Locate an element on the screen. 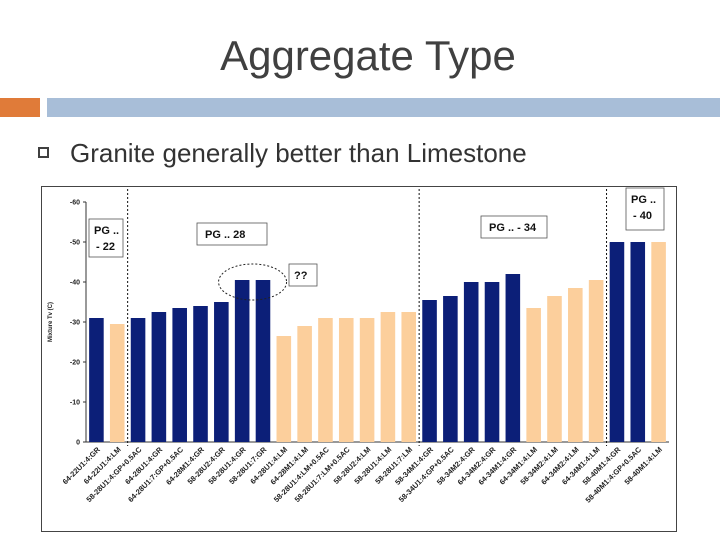  group-labels: PG .. - 22 PG .. 28 PG .. - 34 PG .. - 40 is located at coordinates (376, 222).